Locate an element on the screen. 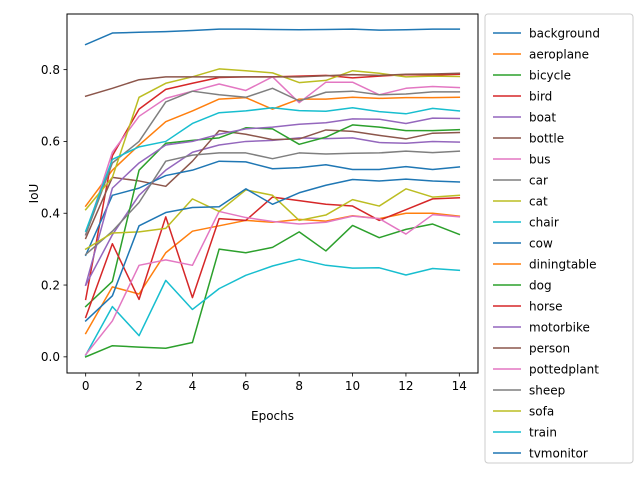  legend-label-car: car is located at coordinates (538, 180).